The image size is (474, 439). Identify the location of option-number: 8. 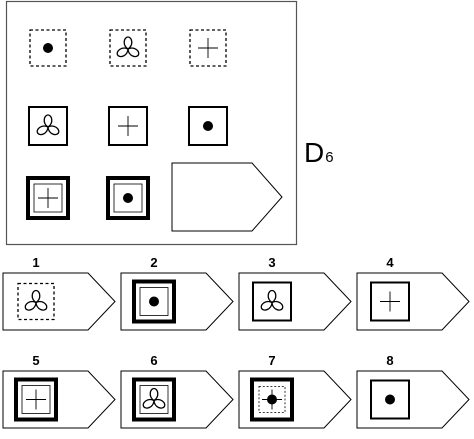
(389, 360).